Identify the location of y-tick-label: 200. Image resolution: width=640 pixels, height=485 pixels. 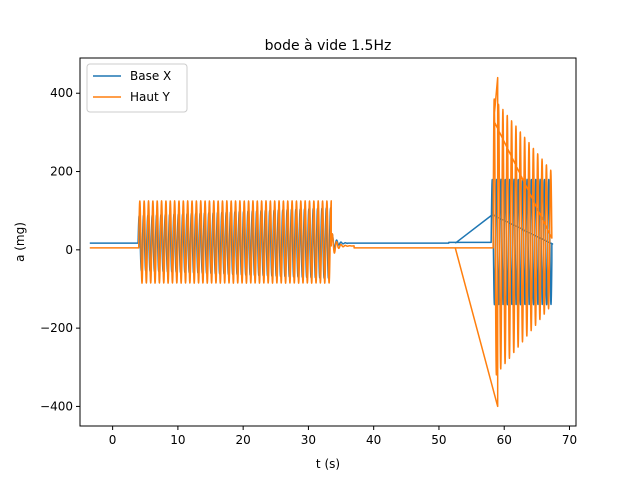
(61, 172).